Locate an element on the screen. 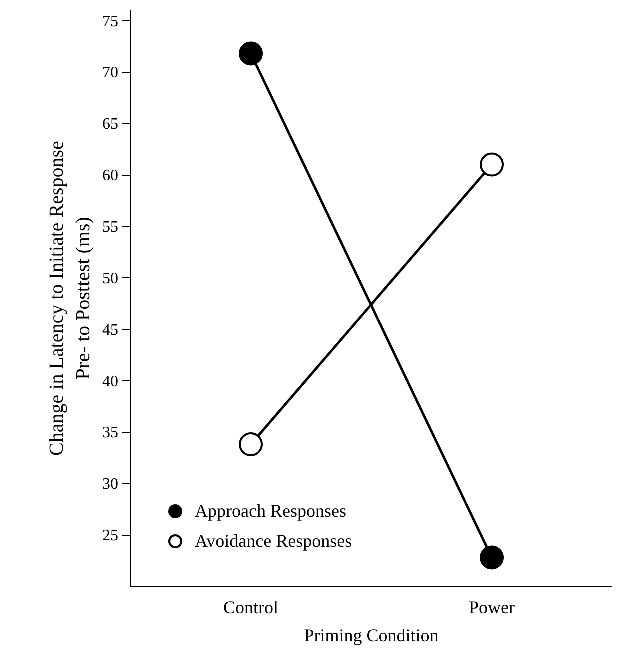 The height and width of the screenshot is (656, 627). y-tick-label: 75 is located at coordinates (110, 21).